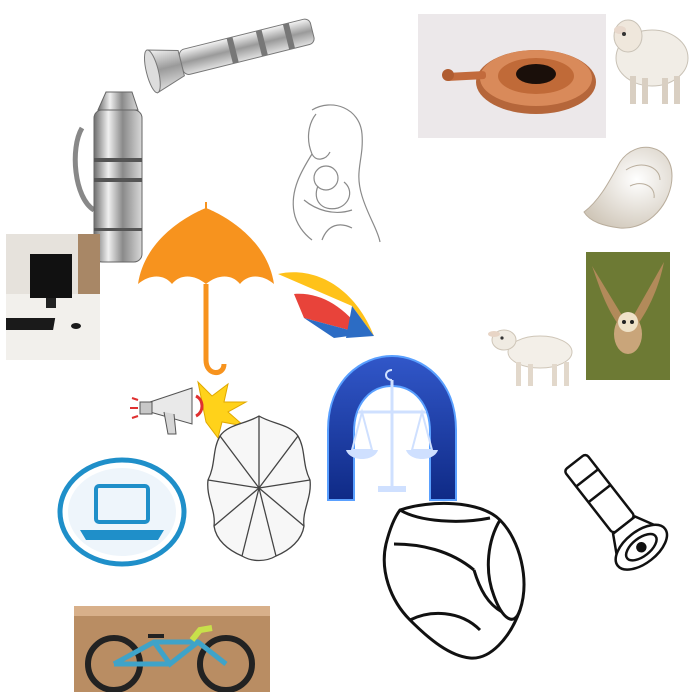 The height and width of the screenshot is (700, 700). I want to click on copper-plate-image, so click(512, 76).